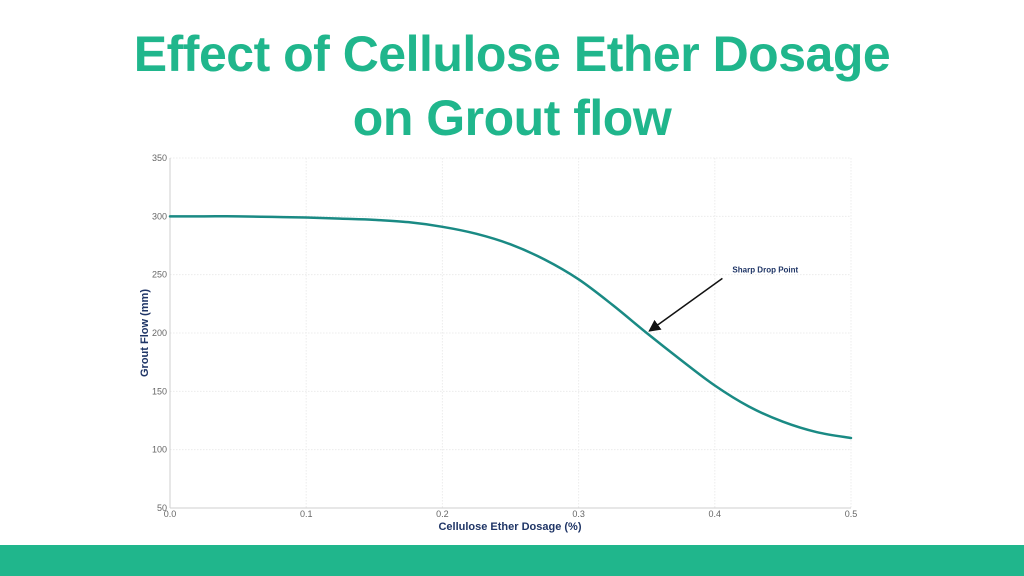  I want to click on chart-title-line-1: Effect of Cellulose Ether Dosage, so click(512, 54).